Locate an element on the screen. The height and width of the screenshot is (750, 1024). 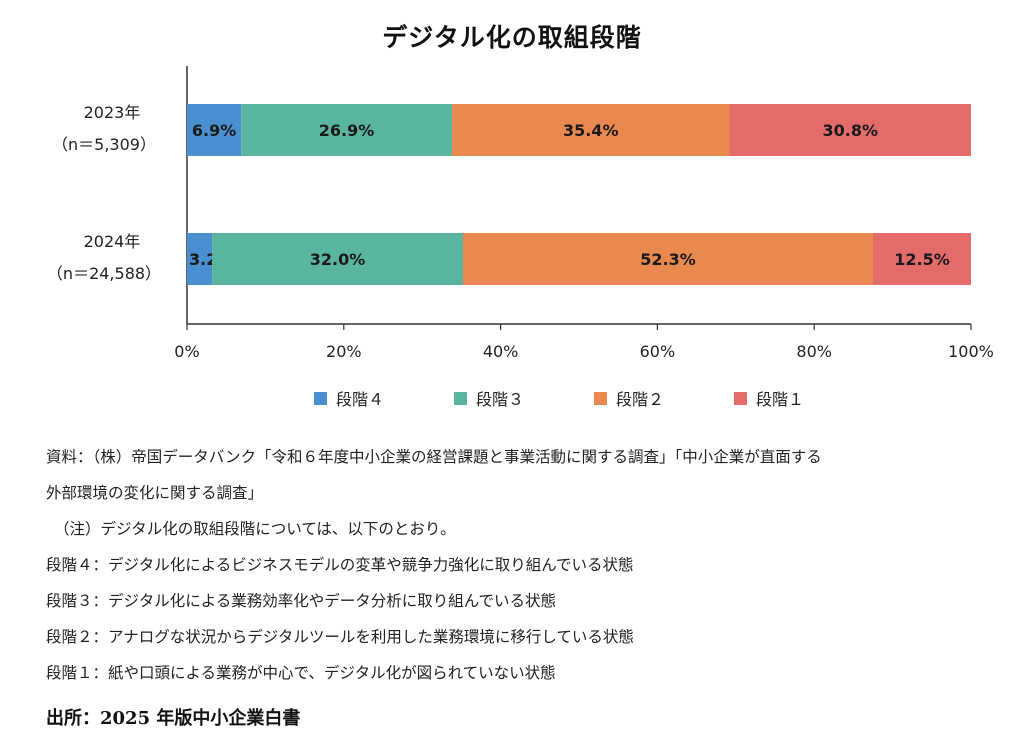
stage4-definition: 段階４：デジタル化によるビジネスモデルの変革や競争力強化に取り組んでいる状態 is located at coordinates (340, 565).